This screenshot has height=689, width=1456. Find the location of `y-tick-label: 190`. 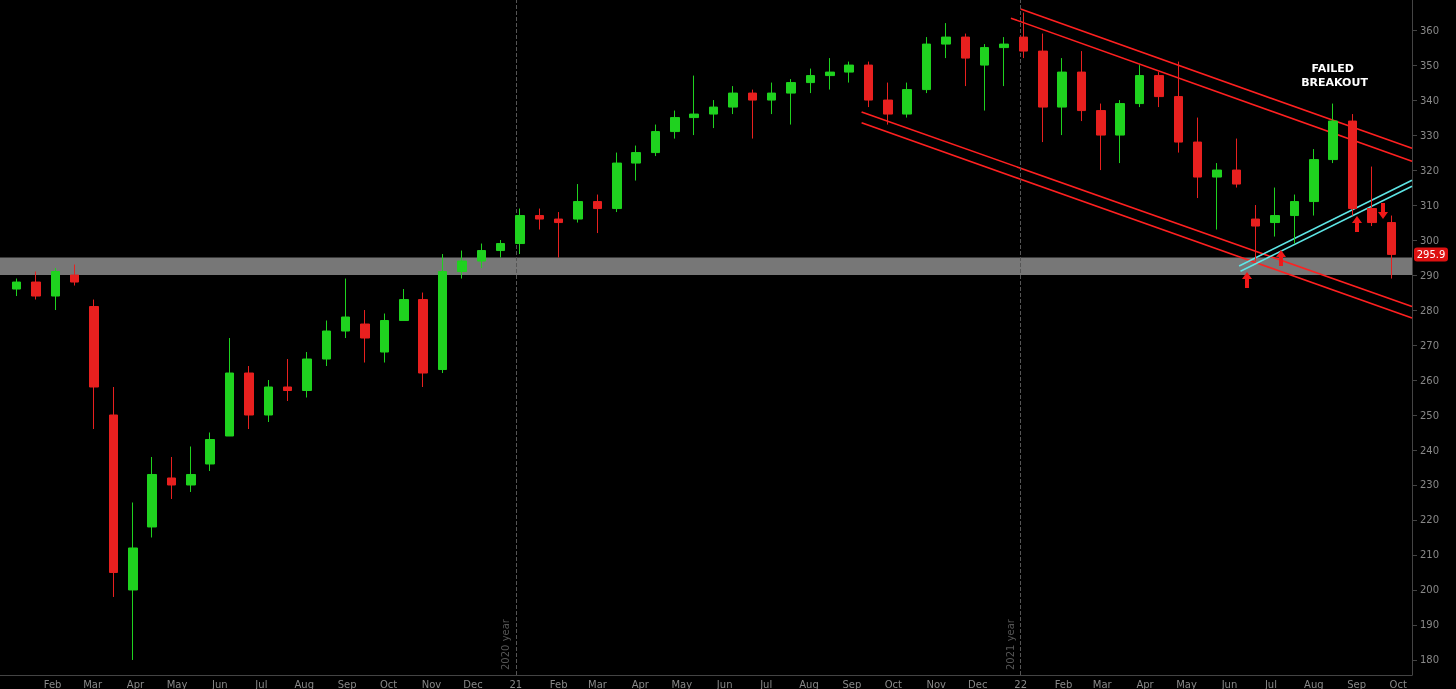

y-tick-label: 190 is located at coordinates (1430, 625).